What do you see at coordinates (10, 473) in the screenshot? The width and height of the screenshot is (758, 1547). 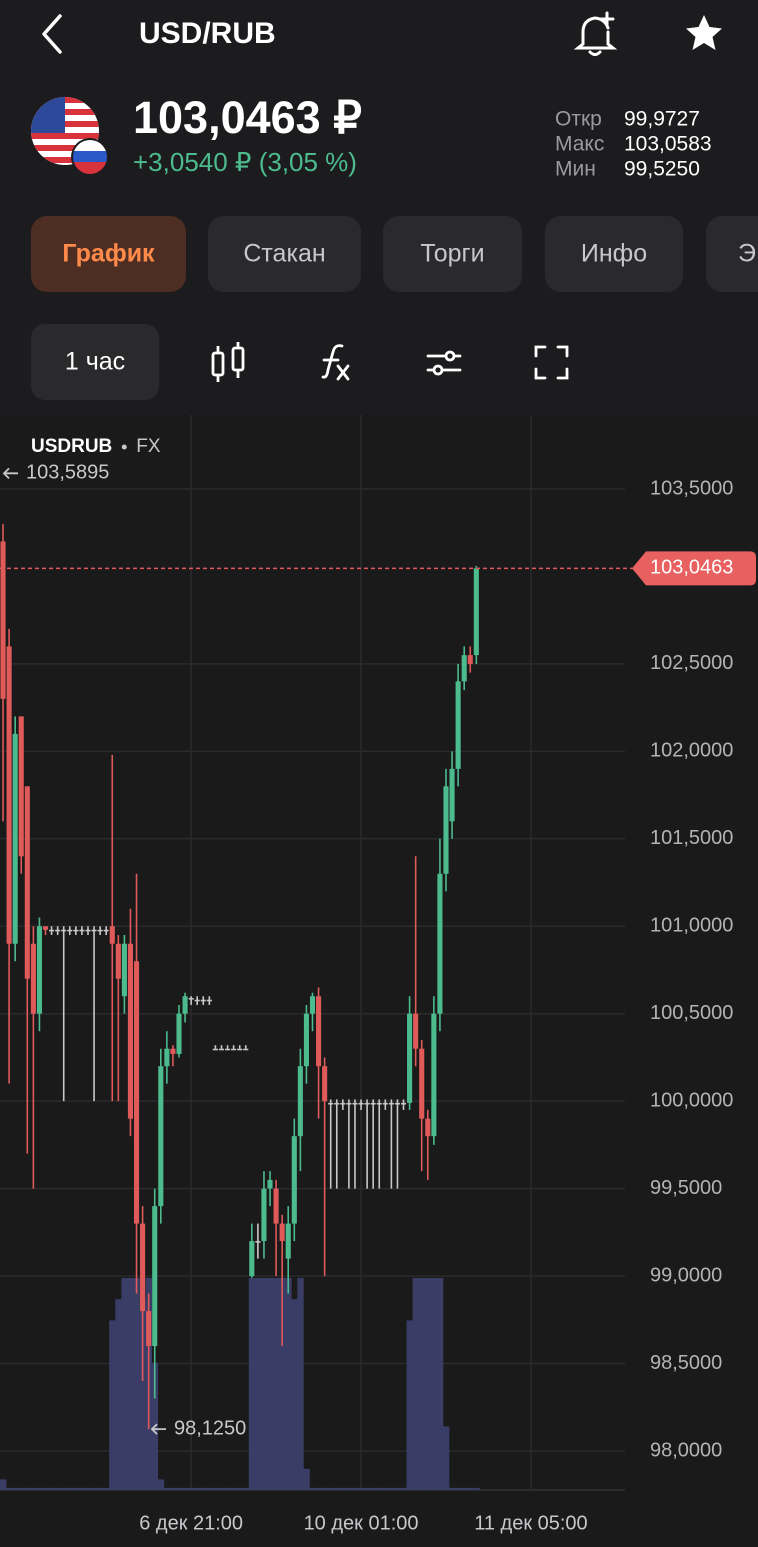 I see `marker-arrow` at bounding box center [10, 473].